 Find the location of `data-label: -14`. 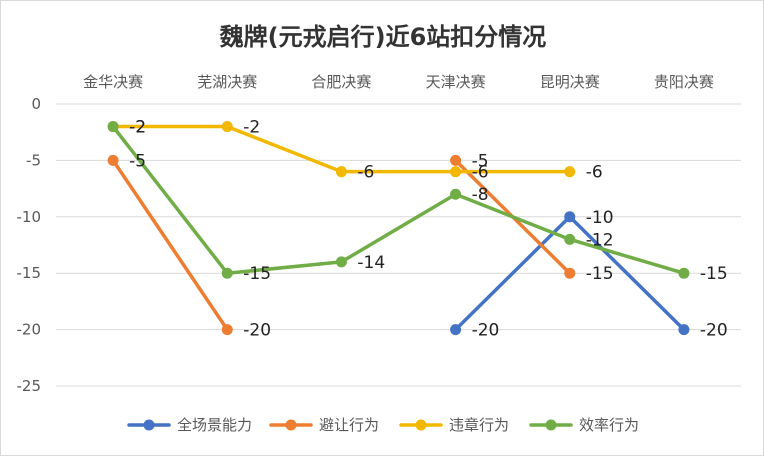

data-label: -14 is located at coordinates (371, 263).